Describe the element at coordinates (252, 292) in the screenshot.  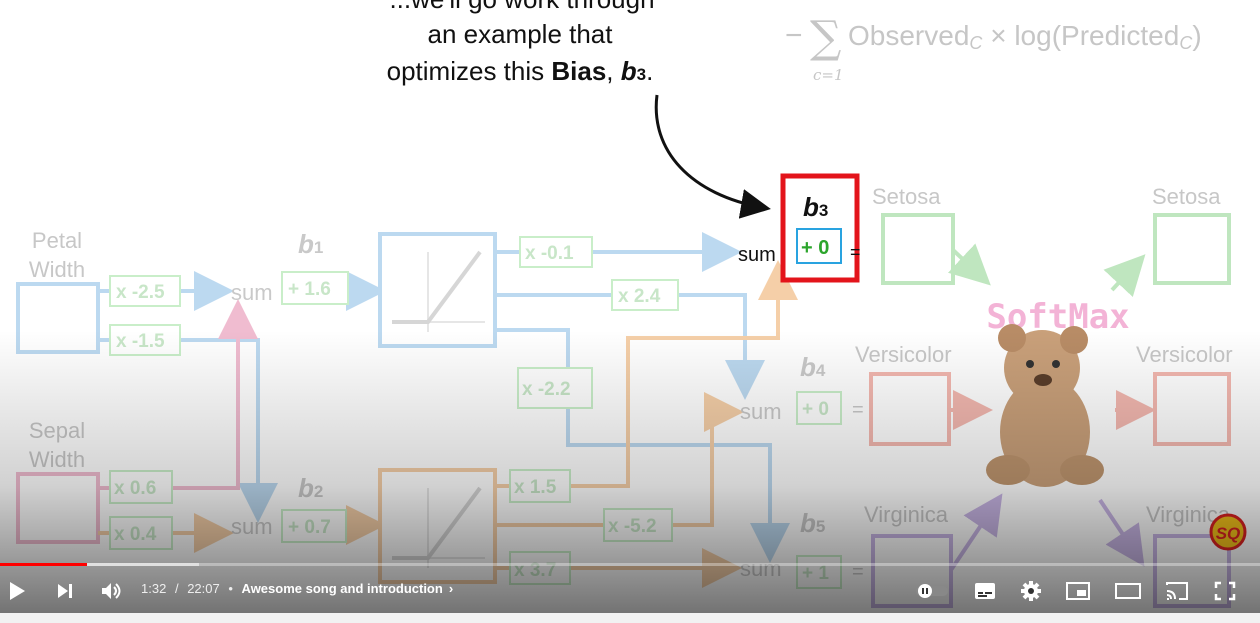
I see `sum-label-1: sum` at that location.